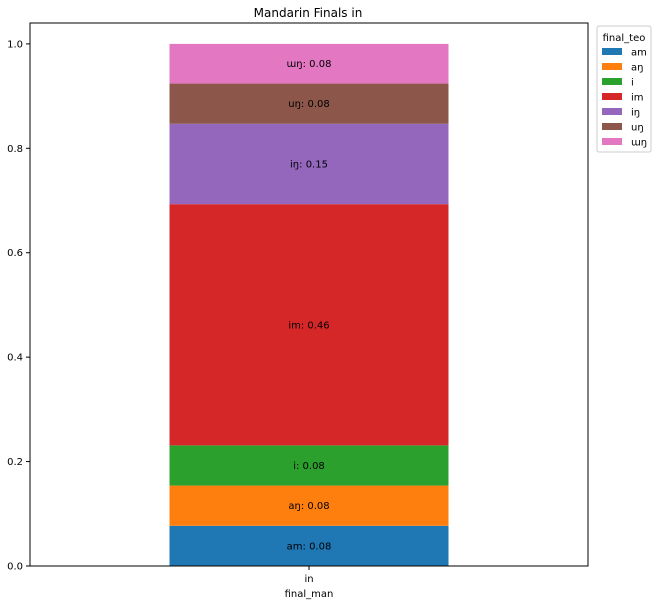 Image resolution: width=657 pixels, height=605 pixels. Describe the element at coordinates (15, 149) in the screenshot. I see `y-tick-label: 0.8` at that location.